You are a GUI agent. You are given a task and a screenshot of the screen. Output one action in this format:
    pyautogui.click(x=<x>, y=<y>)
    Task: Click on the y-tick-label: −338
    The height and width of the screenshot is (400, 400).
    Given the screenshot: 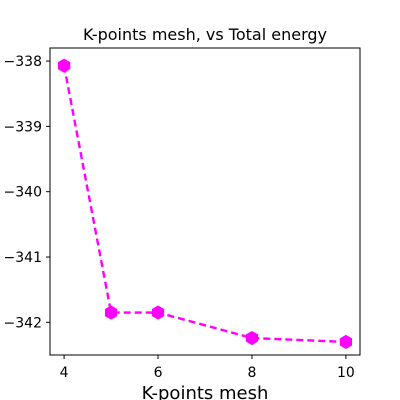 What is the action you would take?
    pyautogui.click(x=23, y=62)
    